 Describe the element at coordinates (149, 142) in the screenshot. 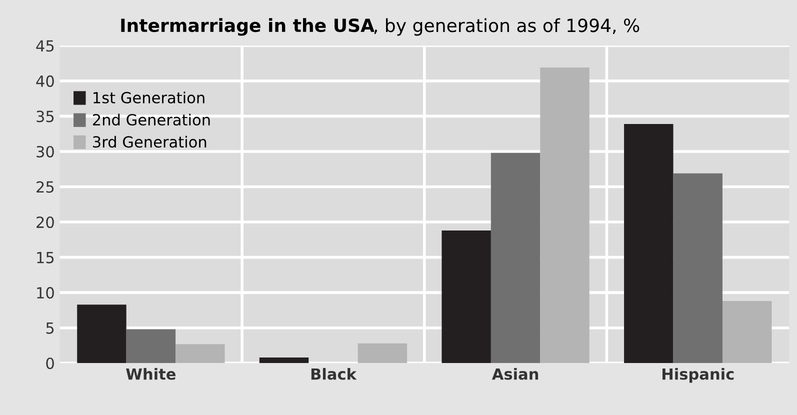

I see `legend-label: 3rd Generation` at that location.